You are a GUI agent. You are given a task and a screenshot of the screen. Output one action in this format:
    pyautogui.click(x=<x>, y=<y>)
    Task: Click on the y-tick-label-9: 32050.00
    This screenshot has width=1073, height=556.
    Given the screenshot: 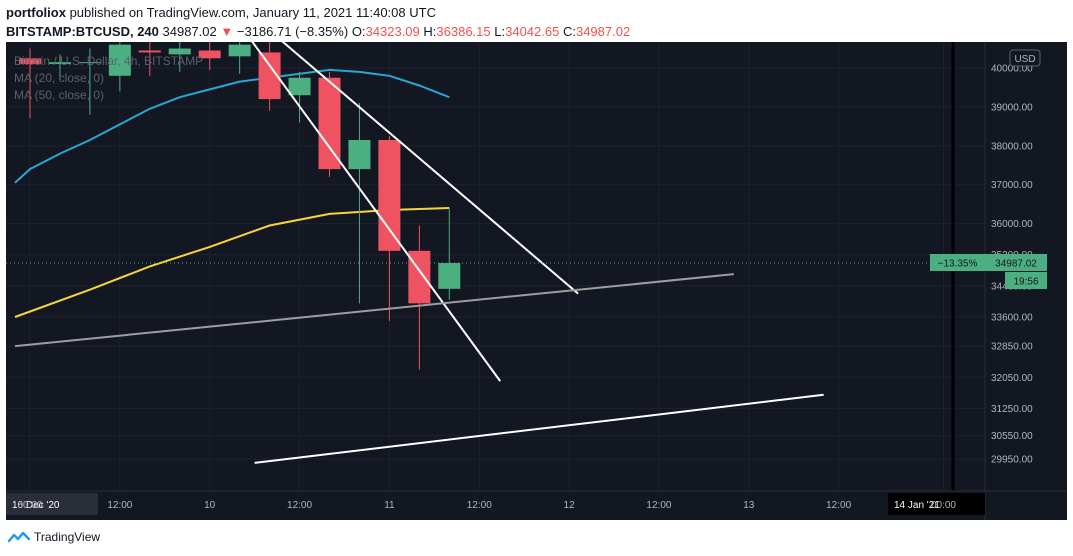 What is the action you would take?
    pyautogui.click(x=1012, y=378)
    